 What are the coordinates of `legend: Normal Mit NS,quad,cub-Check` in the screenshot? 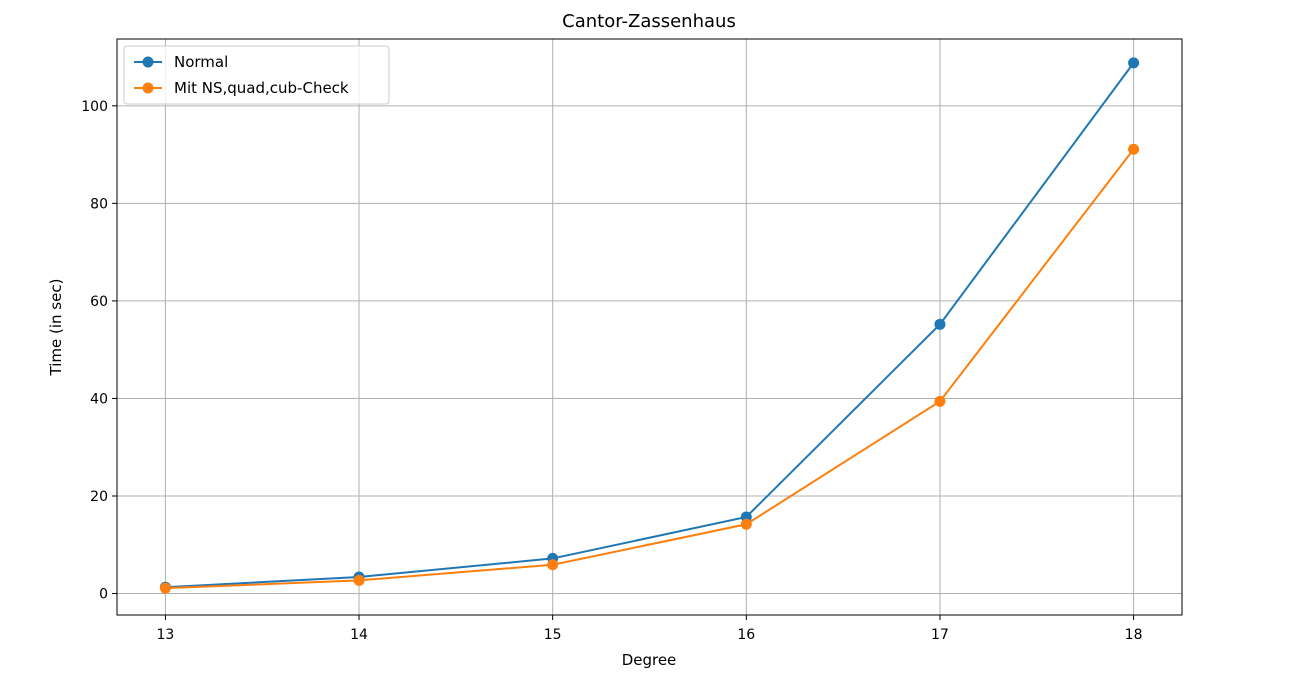 It's located at (256, 75).